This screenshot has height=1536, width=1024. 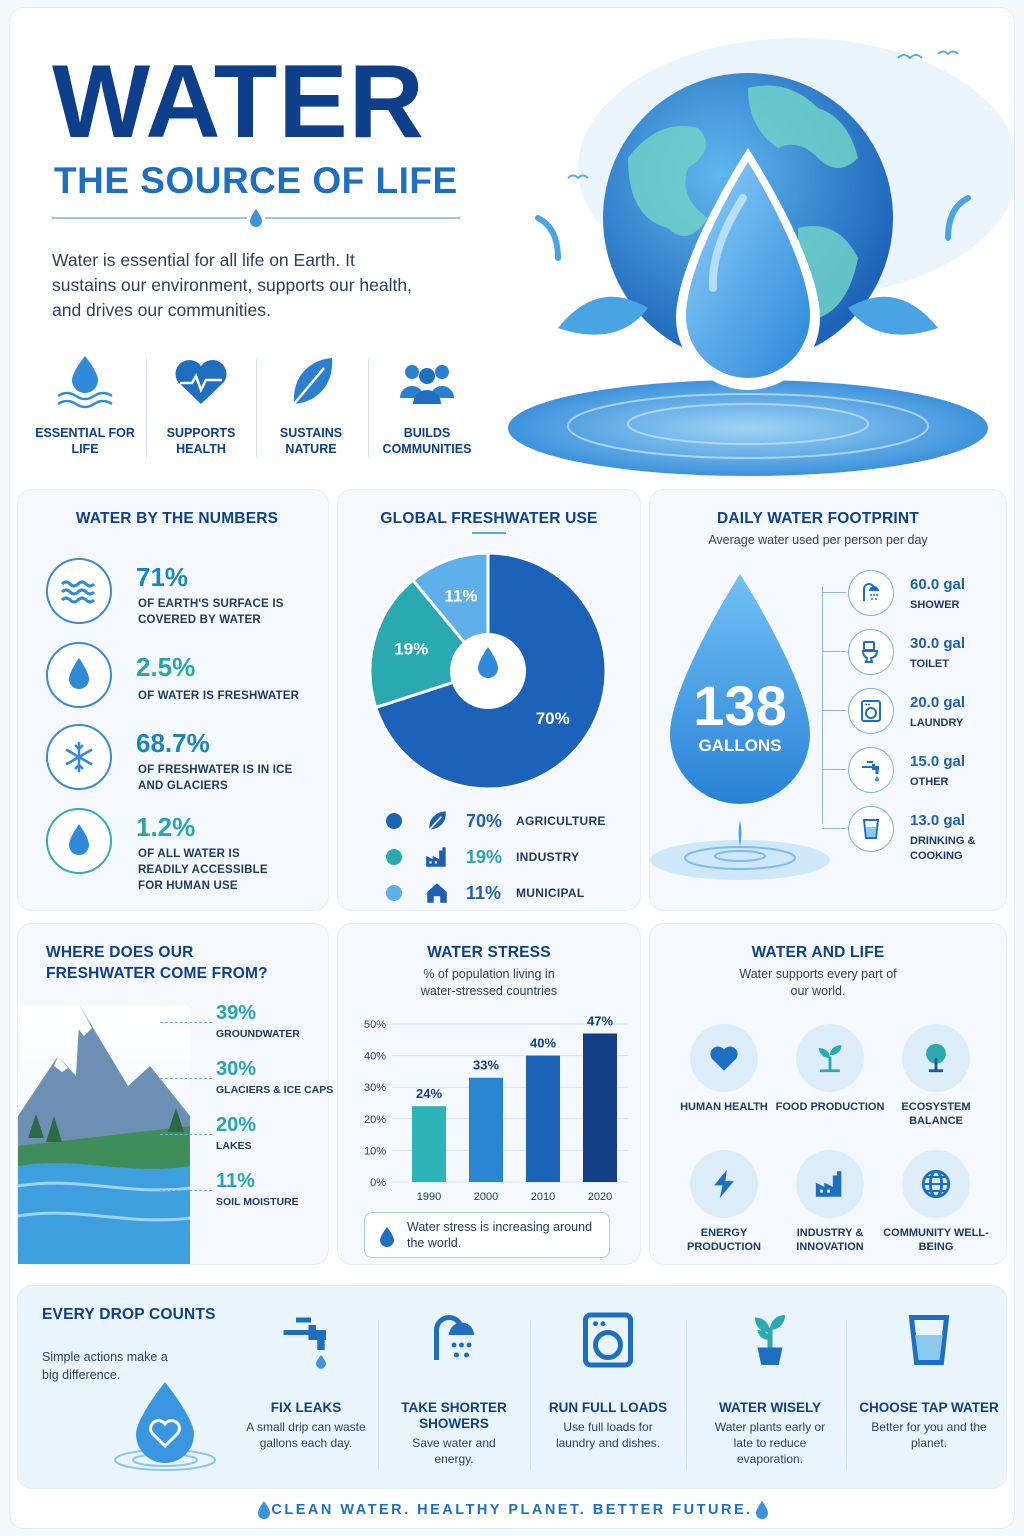 What do you see at coordinates (740, 705) in the screenshot?
I see `footprint-total-value: 138` at bounding box center [740, 705].